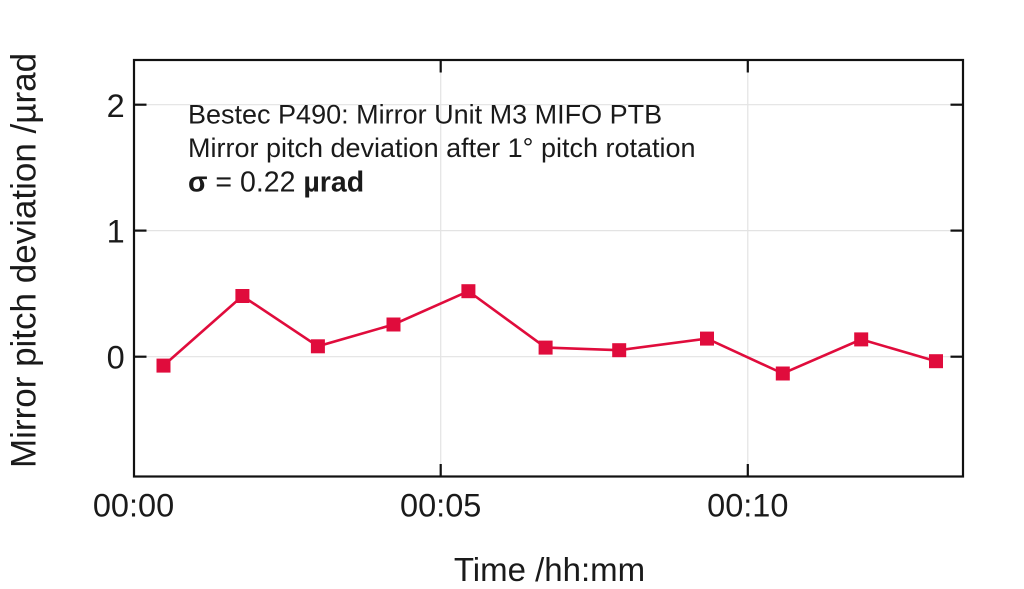  Describe the element at coordinates (116, 358) in the screenshot. I see `svg-text: 0` at that location.